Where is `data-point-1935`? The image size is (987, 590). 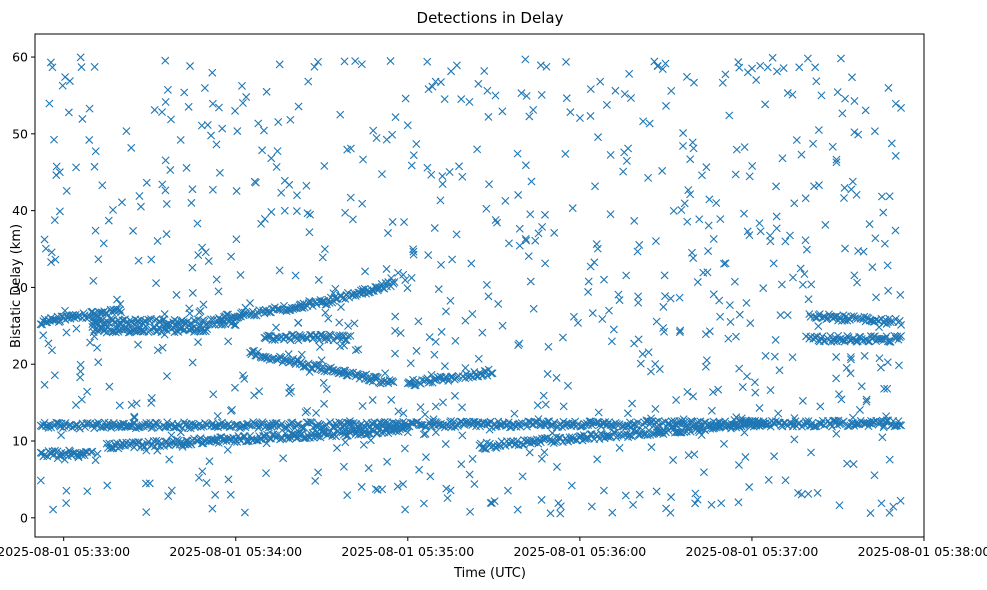
data-point-1935 is located at coordinates (687, 391).